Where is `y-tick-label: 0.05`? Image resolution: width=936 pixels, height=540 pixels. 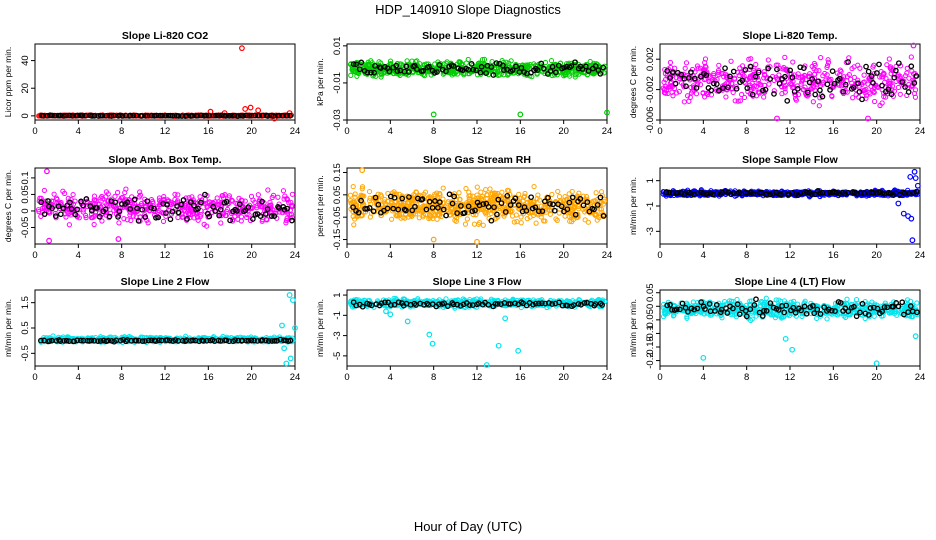
y-tick-label: 0.05 is located at coordinates (337, 195).